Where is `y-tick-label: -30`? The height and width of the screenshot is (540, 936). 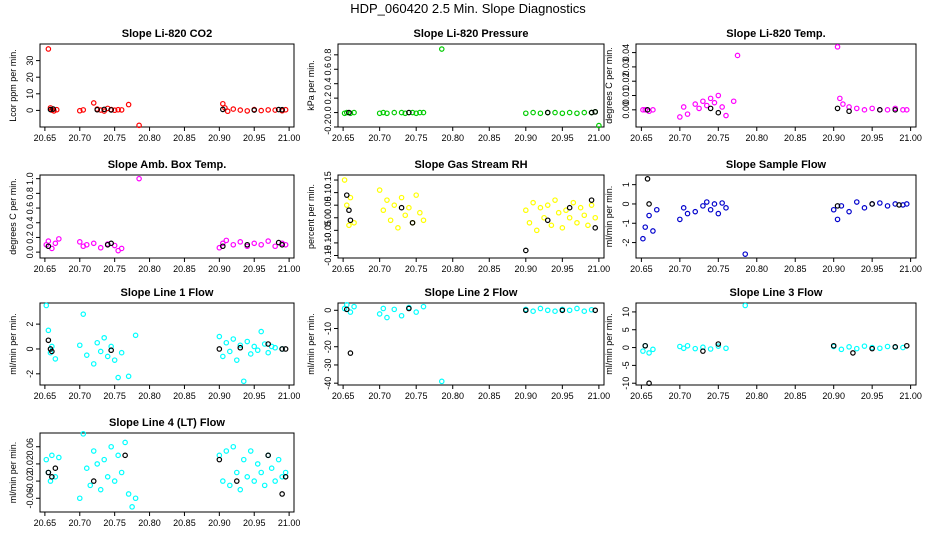 y-tick-label: -30 is located at coordinates (328, 364).